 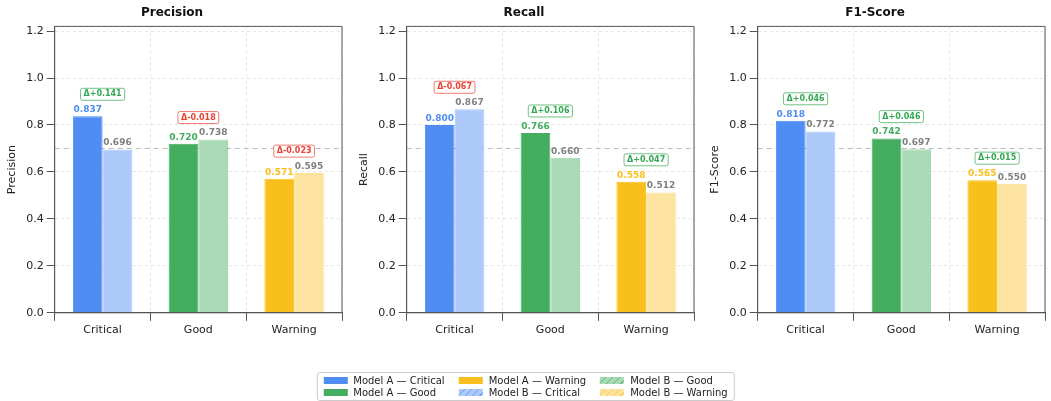 What do you see at coordinates (534, 392) in the screenshot?
I see `legend-label: Model B — Critical` at bounding box center [534, 392].